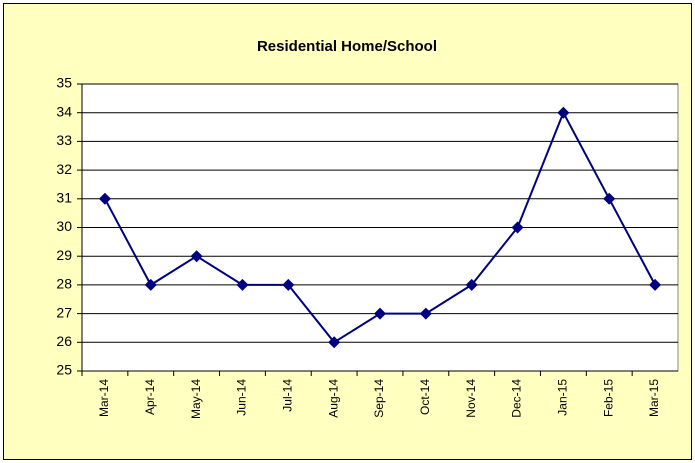 The height and width of the screenshot is (463, 695). I want to click on y-tick-label: 34, so click(64, 111).